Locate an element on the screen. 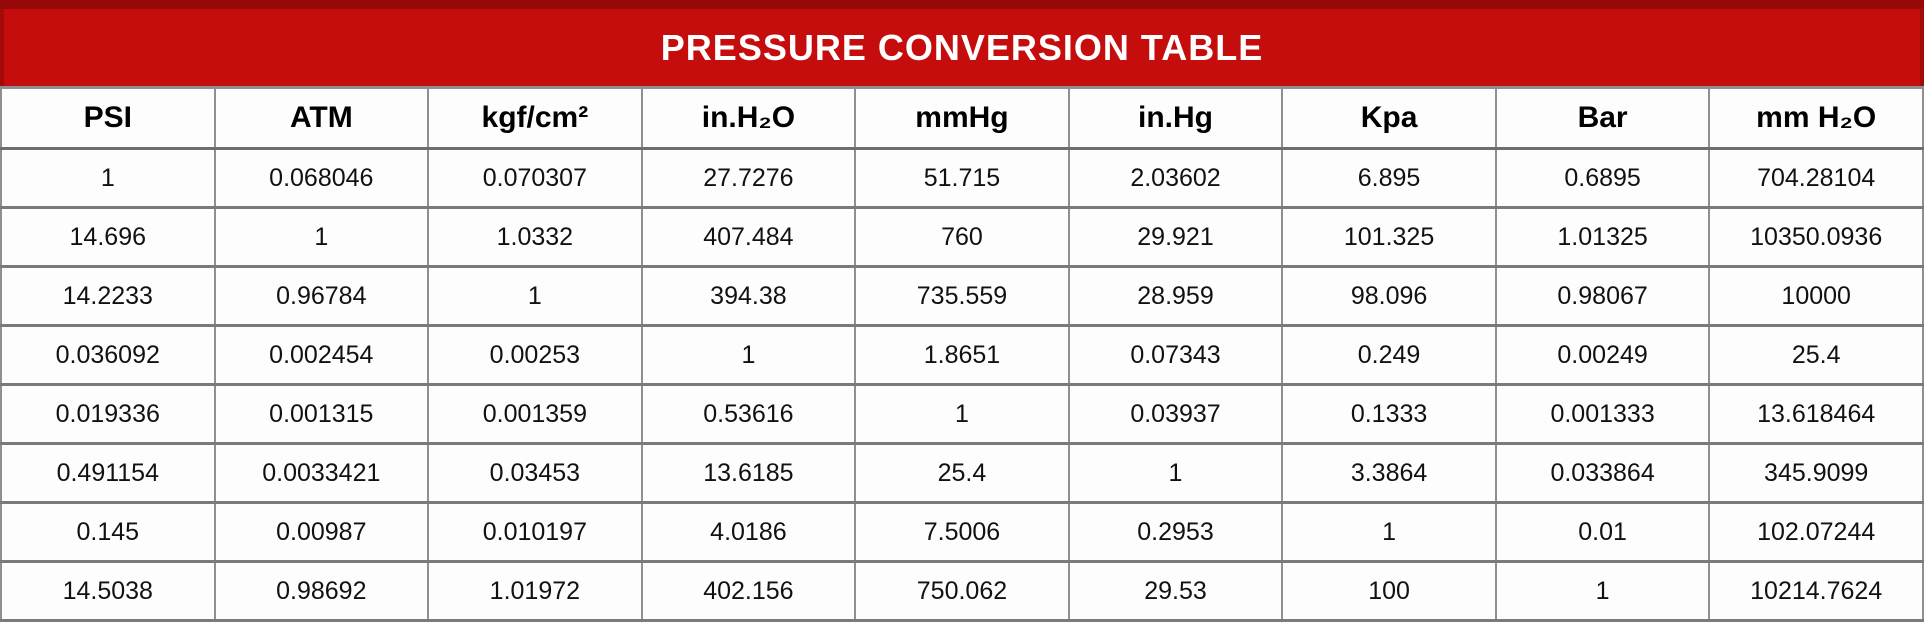  table-cell: 0.07343 is located at coordinates (1175, 355).